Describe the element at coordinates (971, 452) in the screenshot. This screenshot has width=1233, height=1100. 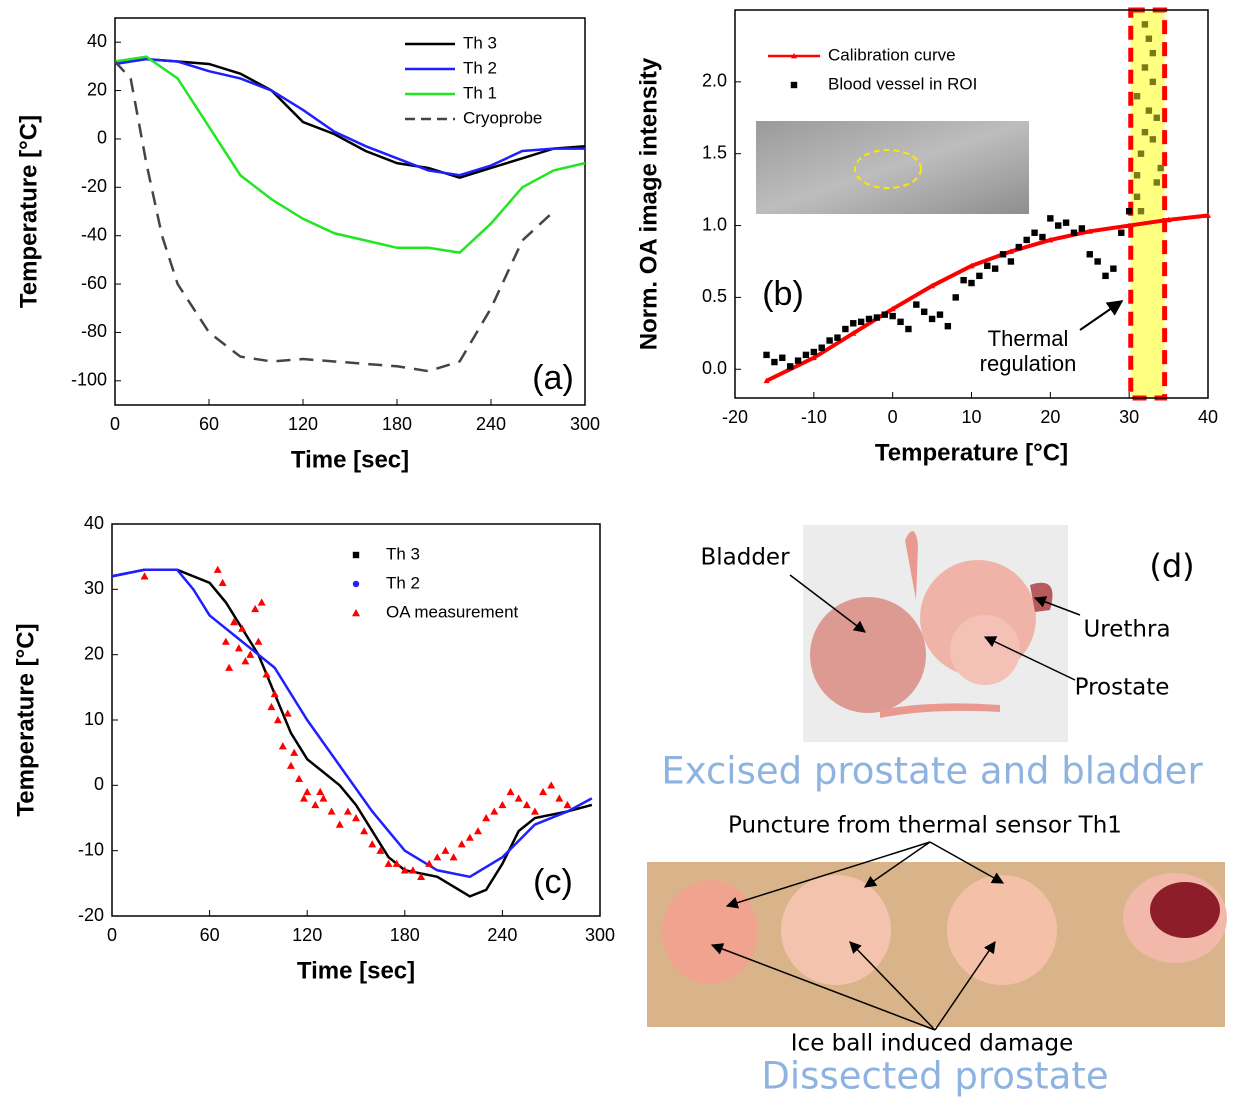
I see `x-axis-label: Temperature [°C]` at that location.